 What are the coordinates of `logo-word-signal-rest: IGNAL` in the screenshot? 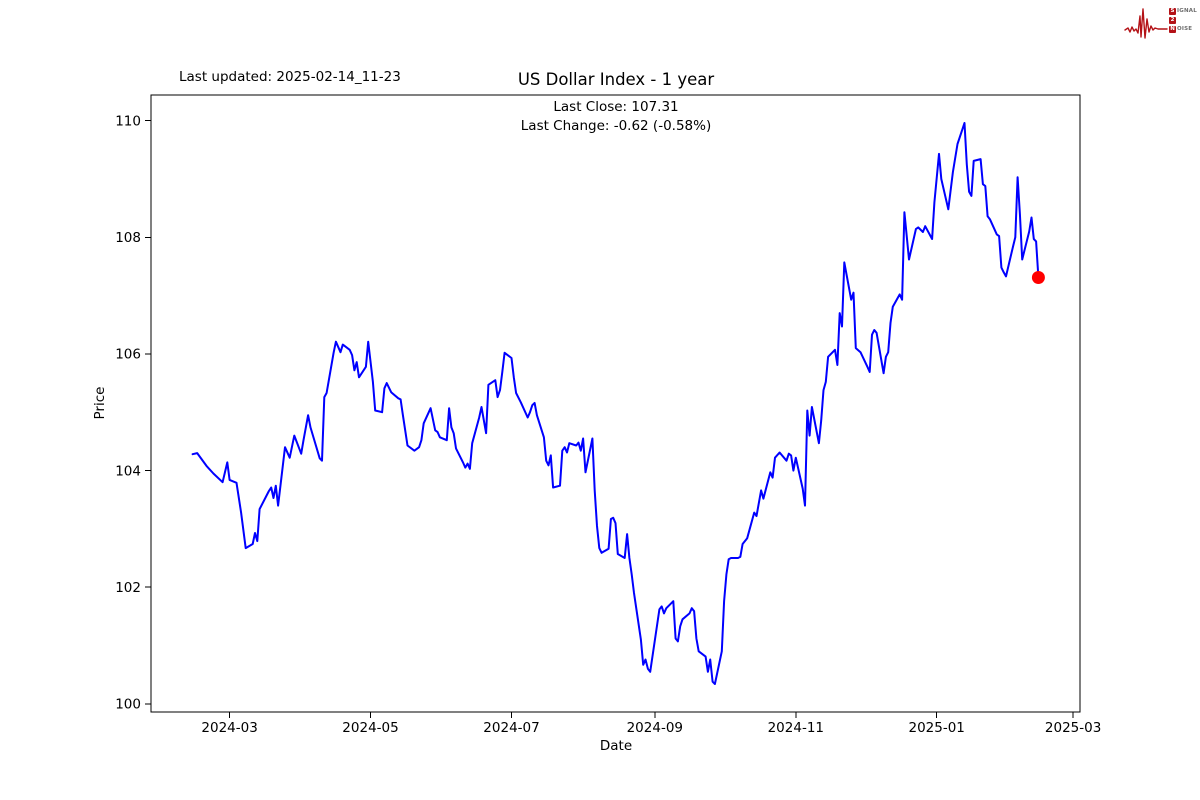 It's located at (1187, 11).